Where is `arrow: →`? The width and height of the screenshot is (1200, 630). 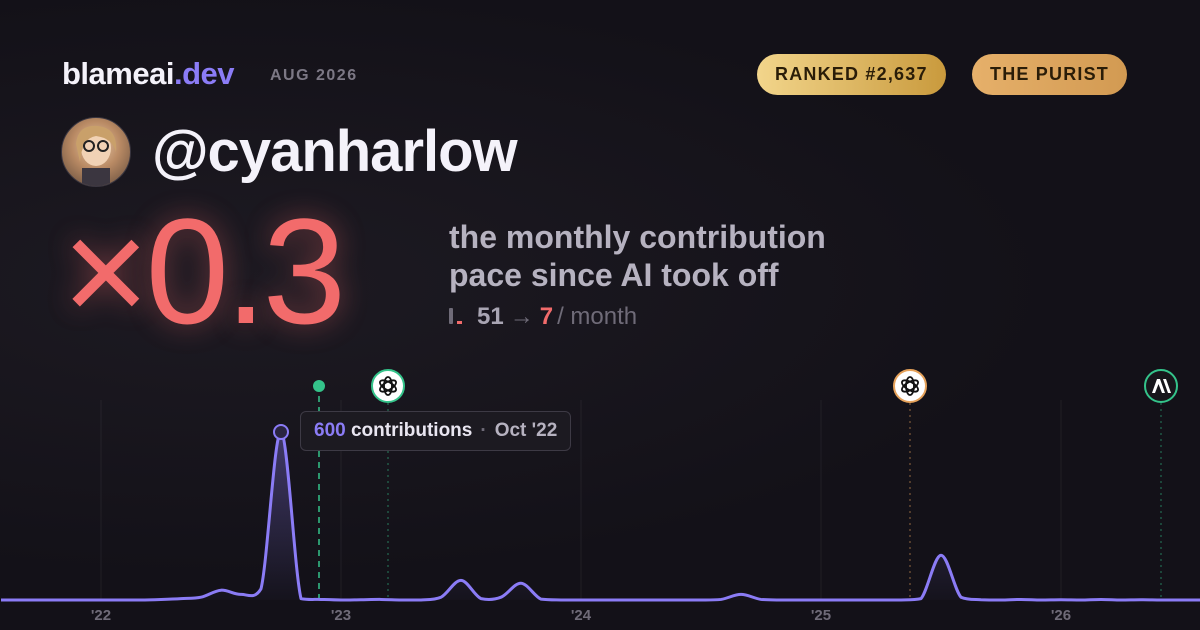
arrow: → is located at coordinates (521, 316).